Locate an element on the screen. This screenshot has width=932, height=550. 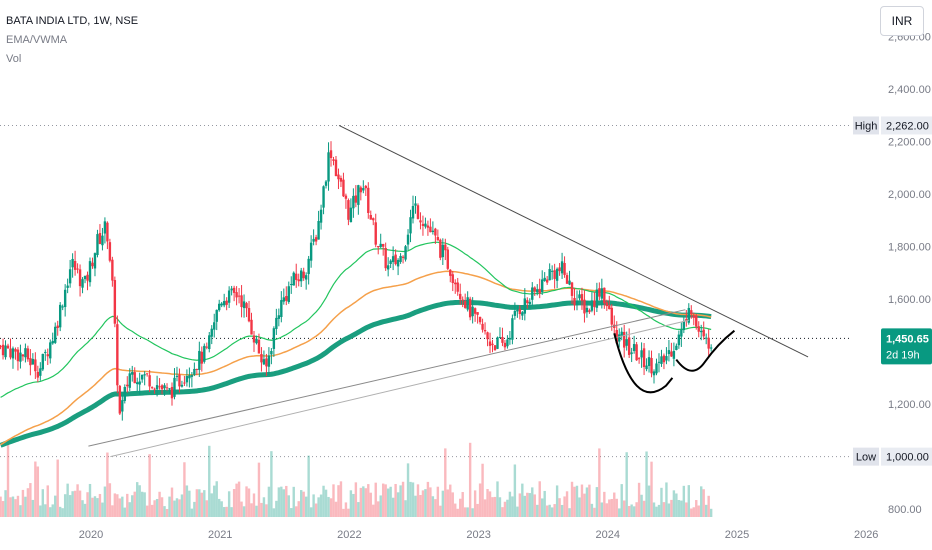
price-tick-label: 2,200.00 is located at coordinates (909, 143).